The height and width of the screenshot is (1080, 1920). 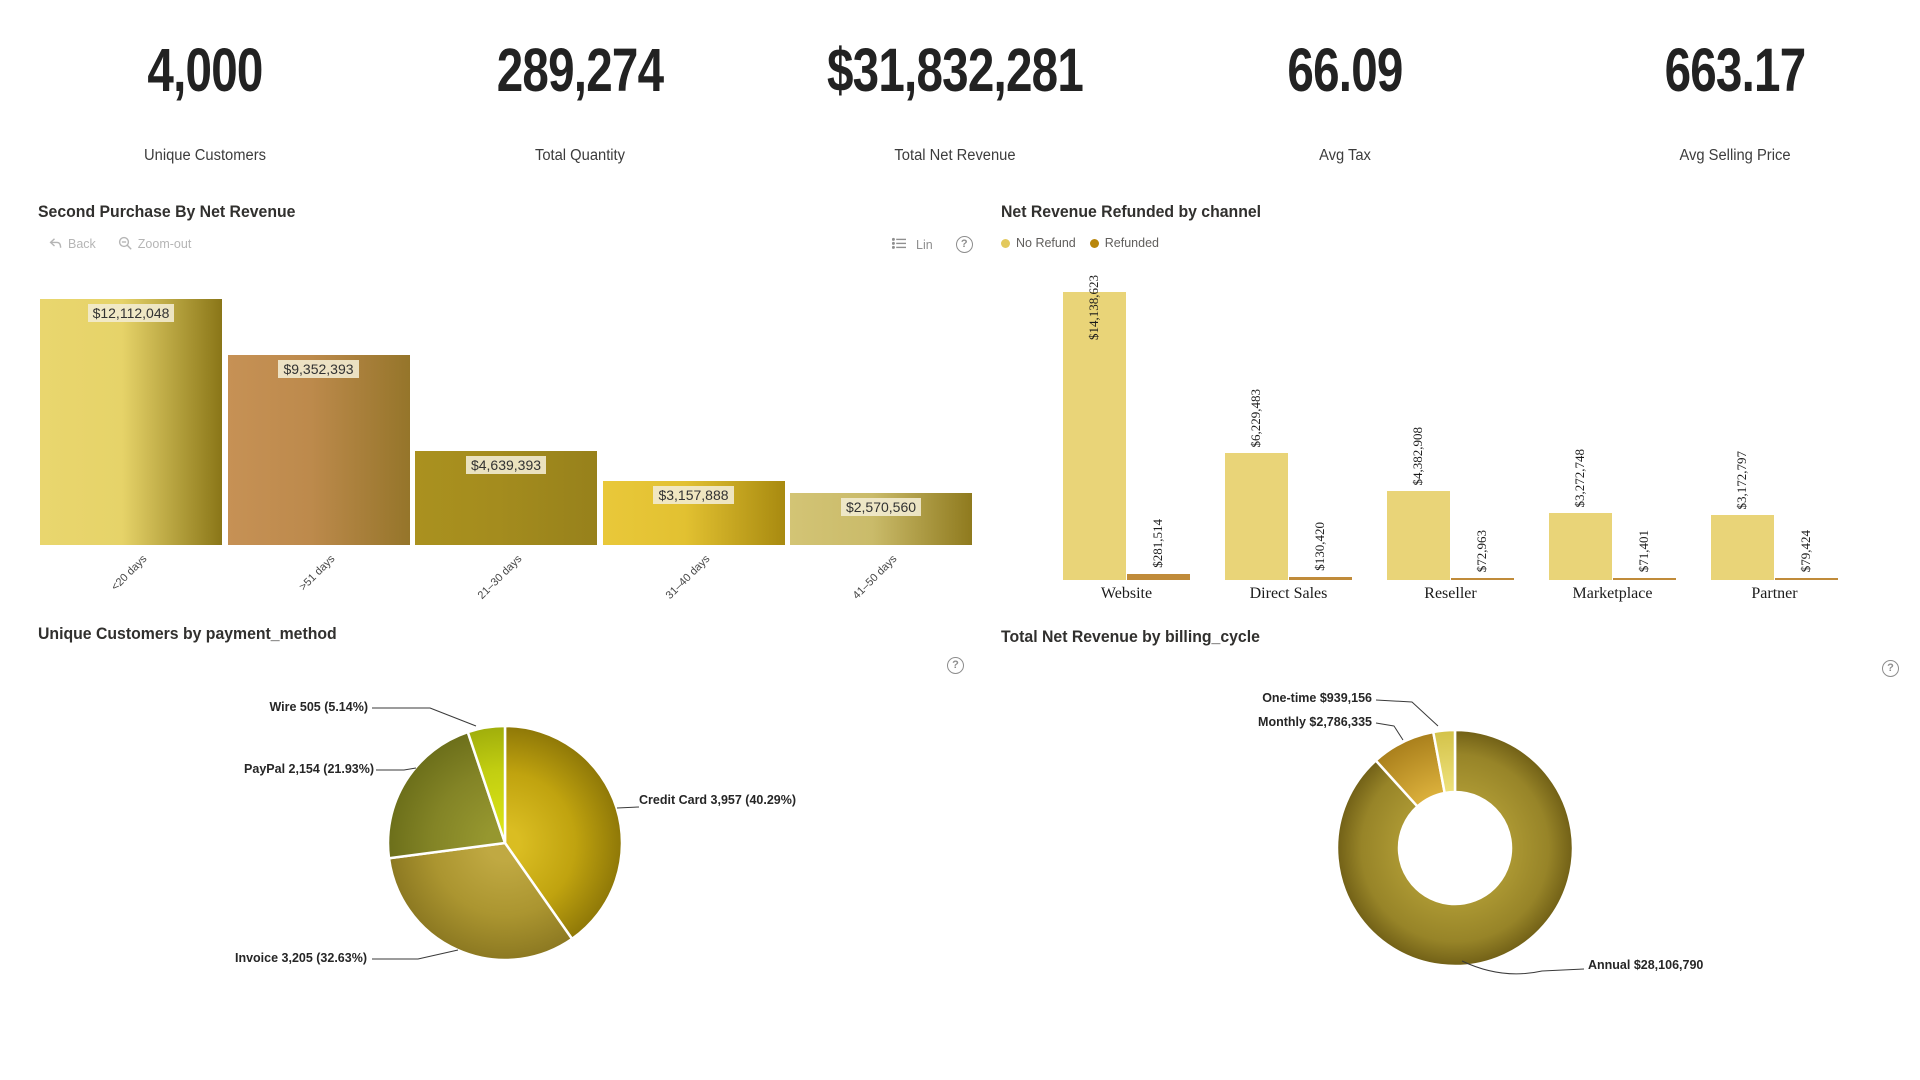 What do you see at coordinates (1774, 593) in the screenshot?
I see `x-axis-label: Partner` at bounding box center [1774, 593].